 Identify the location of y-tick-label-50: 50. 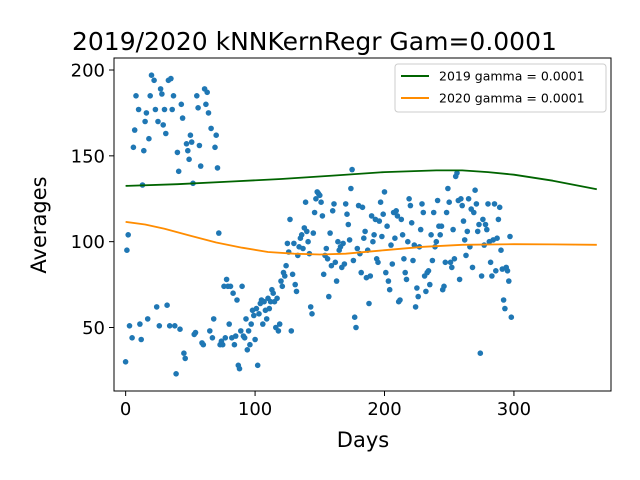
(93, 328).